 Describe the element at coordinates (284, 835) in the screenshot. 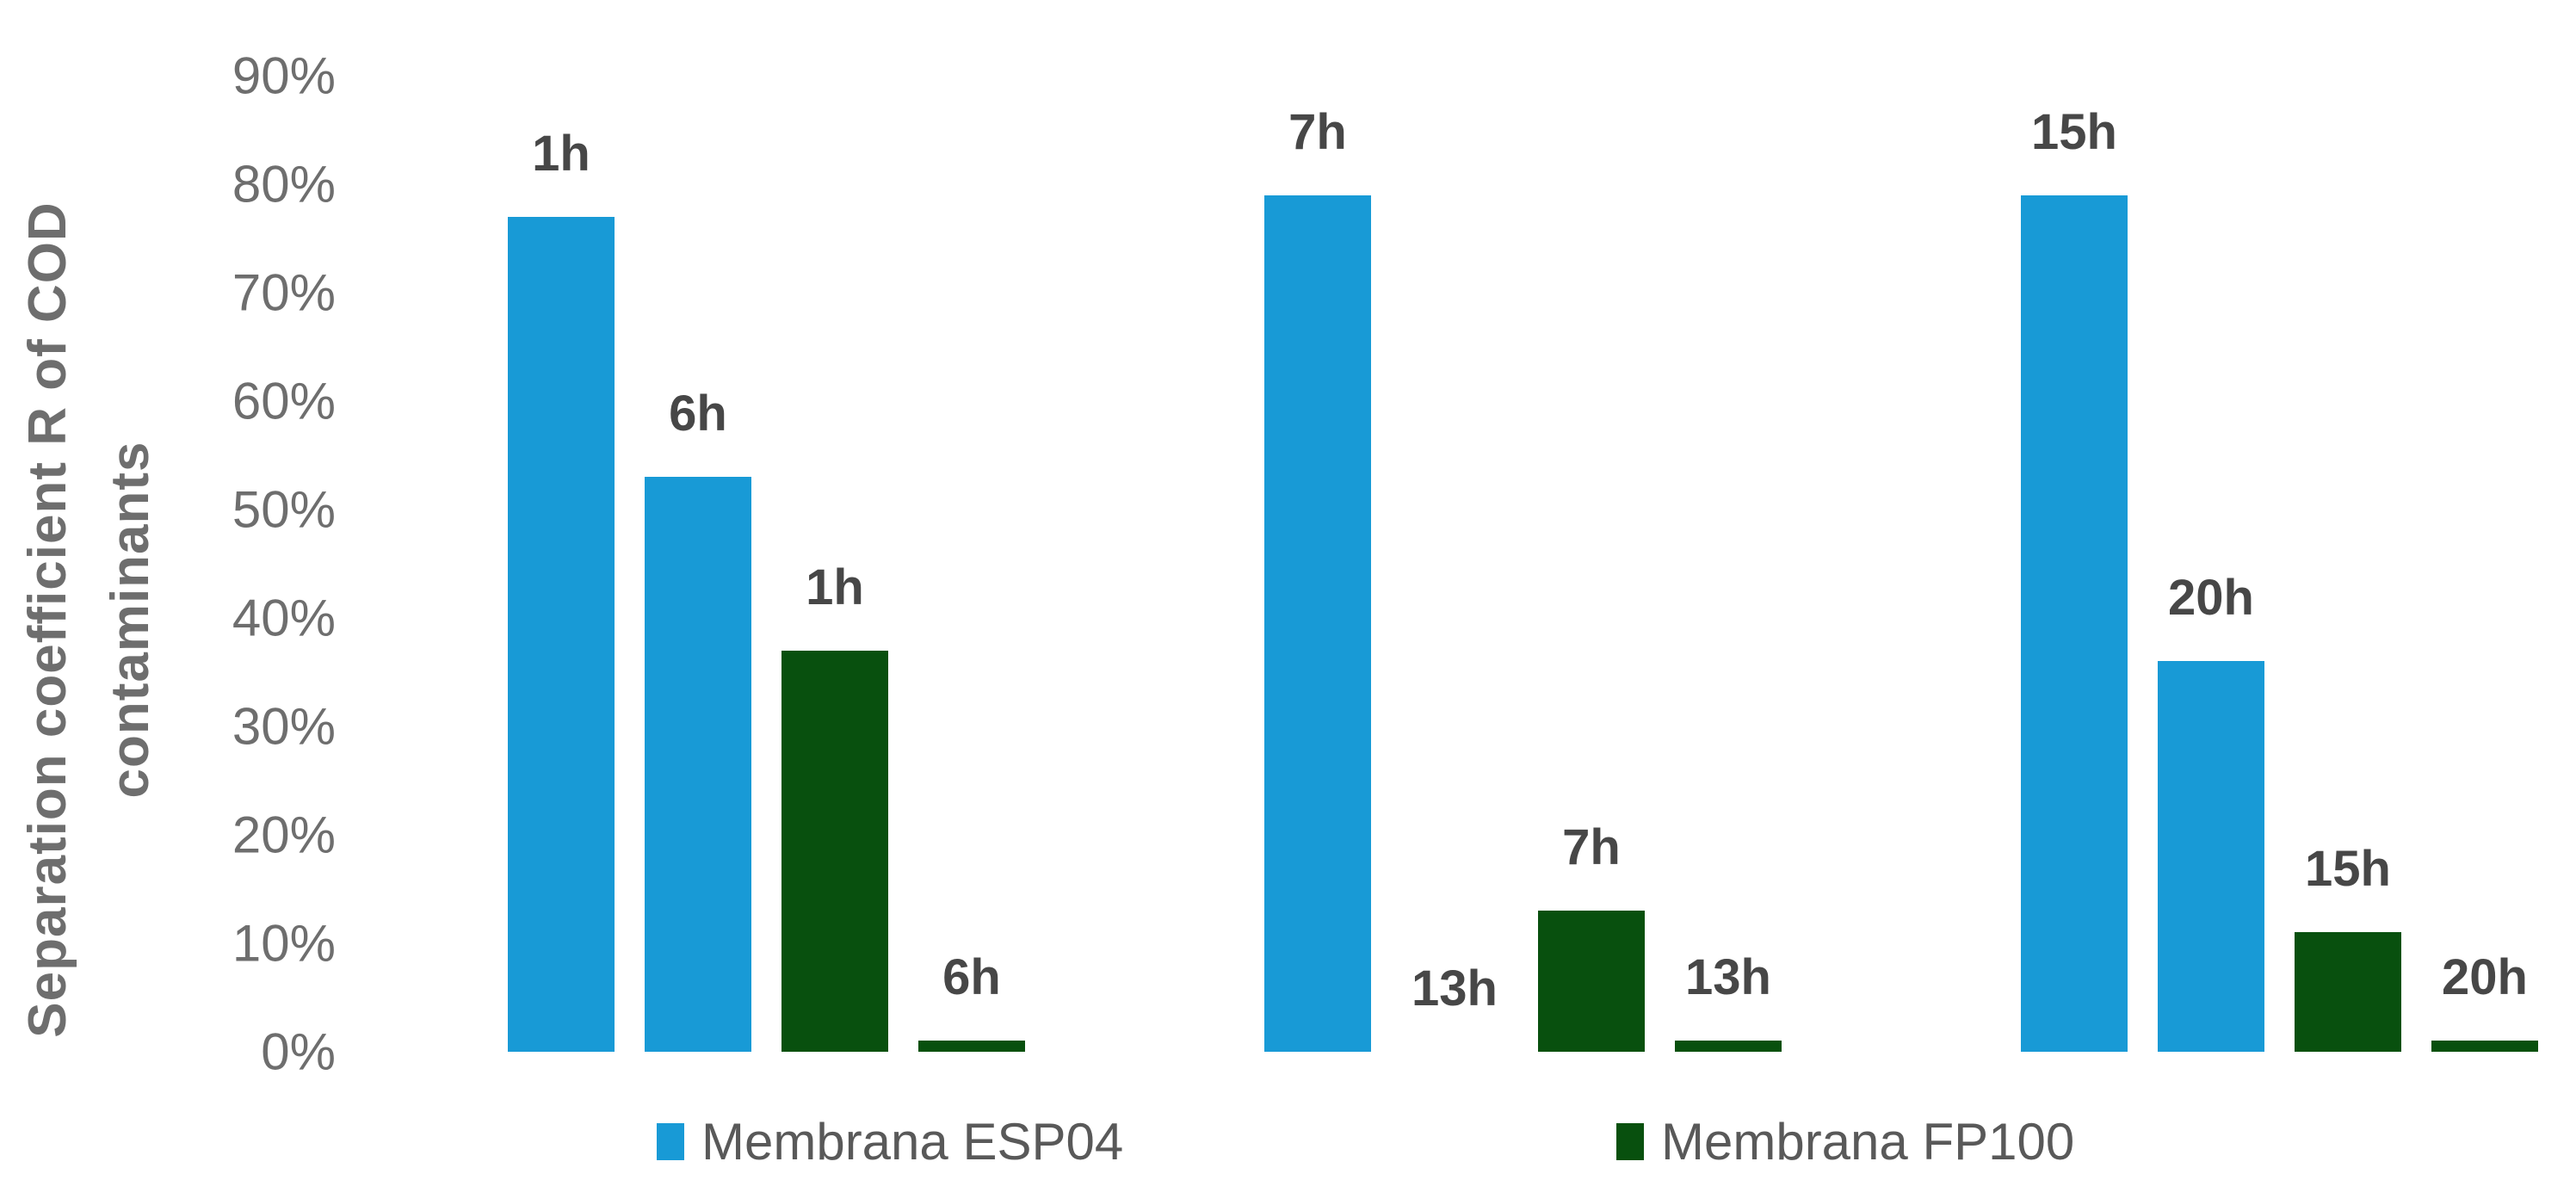

I see `y-axis-tick-label: 20%` at that location.